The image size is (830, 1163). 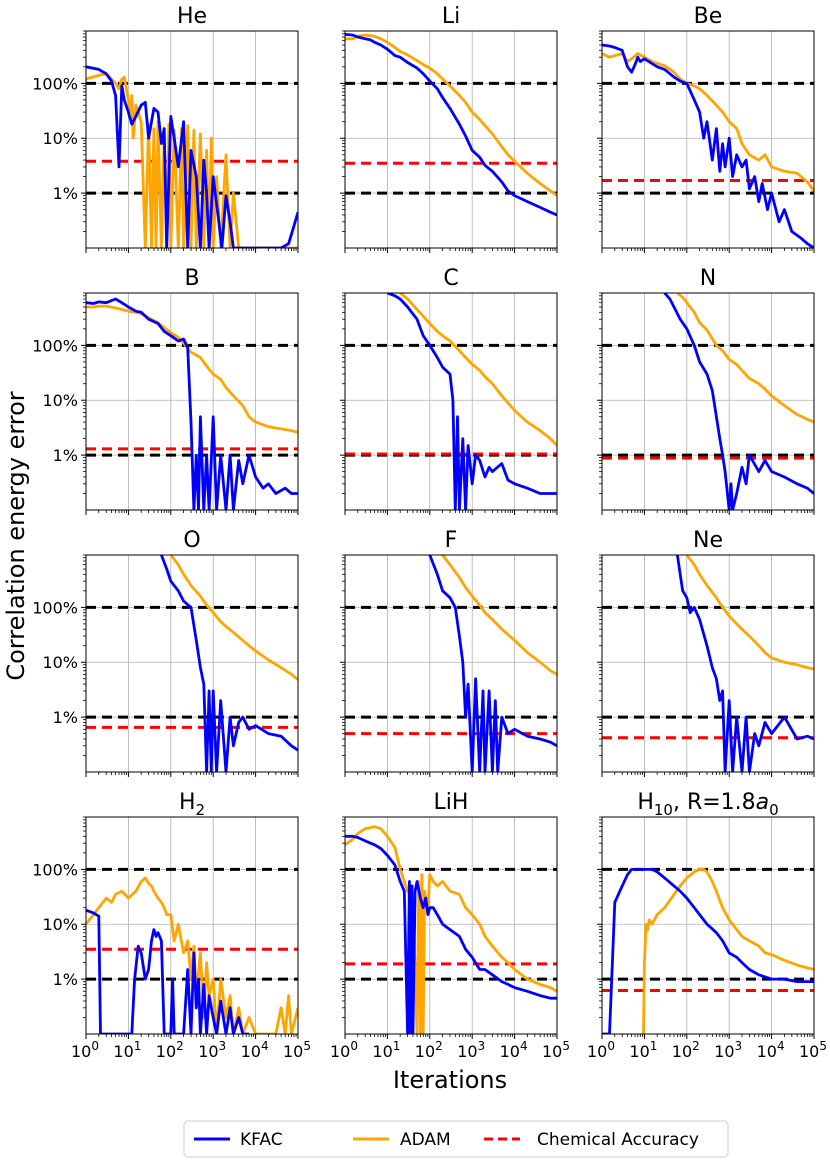 I want to click on subplot-h2: 10⁰ 10¹ 10² 10³ 10⁴ 10⁵ 100% 10% 1% H2, so click(x=171, y=925).